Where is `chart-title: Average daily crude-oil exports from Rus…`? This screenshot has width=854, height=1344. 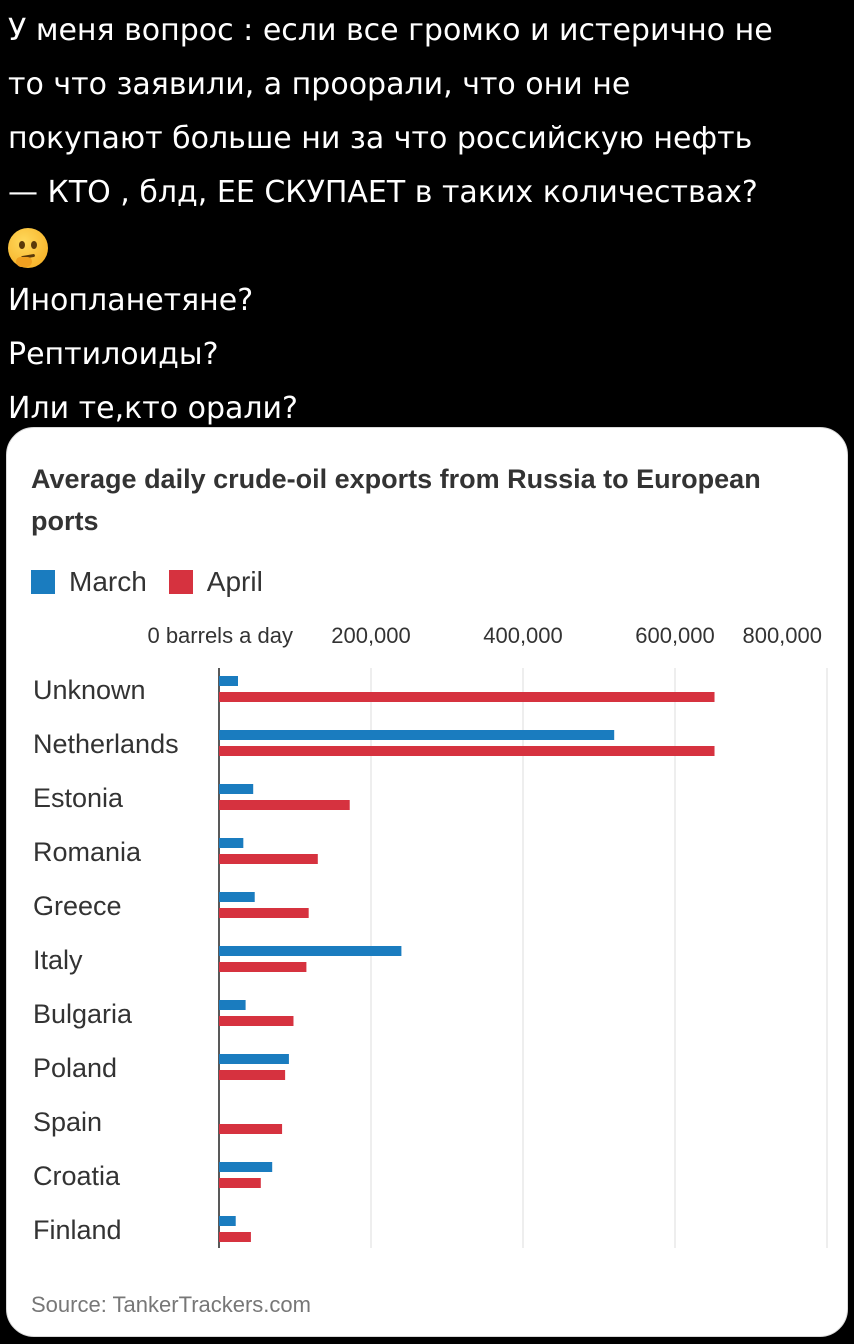
chart-title: Average daily crude-oil exports from Rus… is located at coordinates (396, 500).